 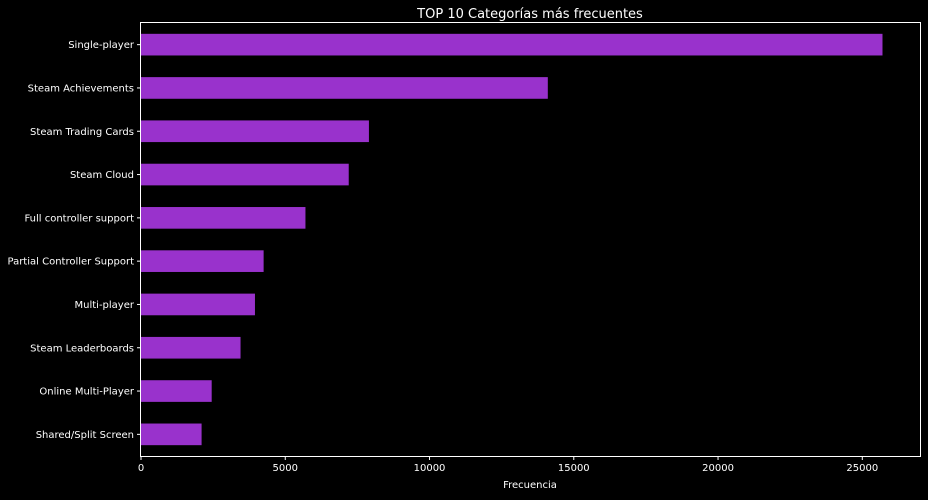 I want to click on y-tick-label: Online Multi-Player, so click(x=86, y=392).